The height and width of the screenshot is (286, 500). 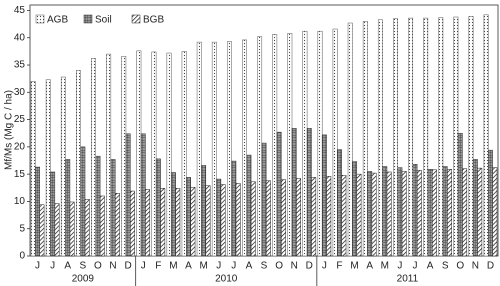 What do you see at coordinates (57, 20) in the screenshot?
I see `legend-label: AGB` at bounding box center [57, 20].